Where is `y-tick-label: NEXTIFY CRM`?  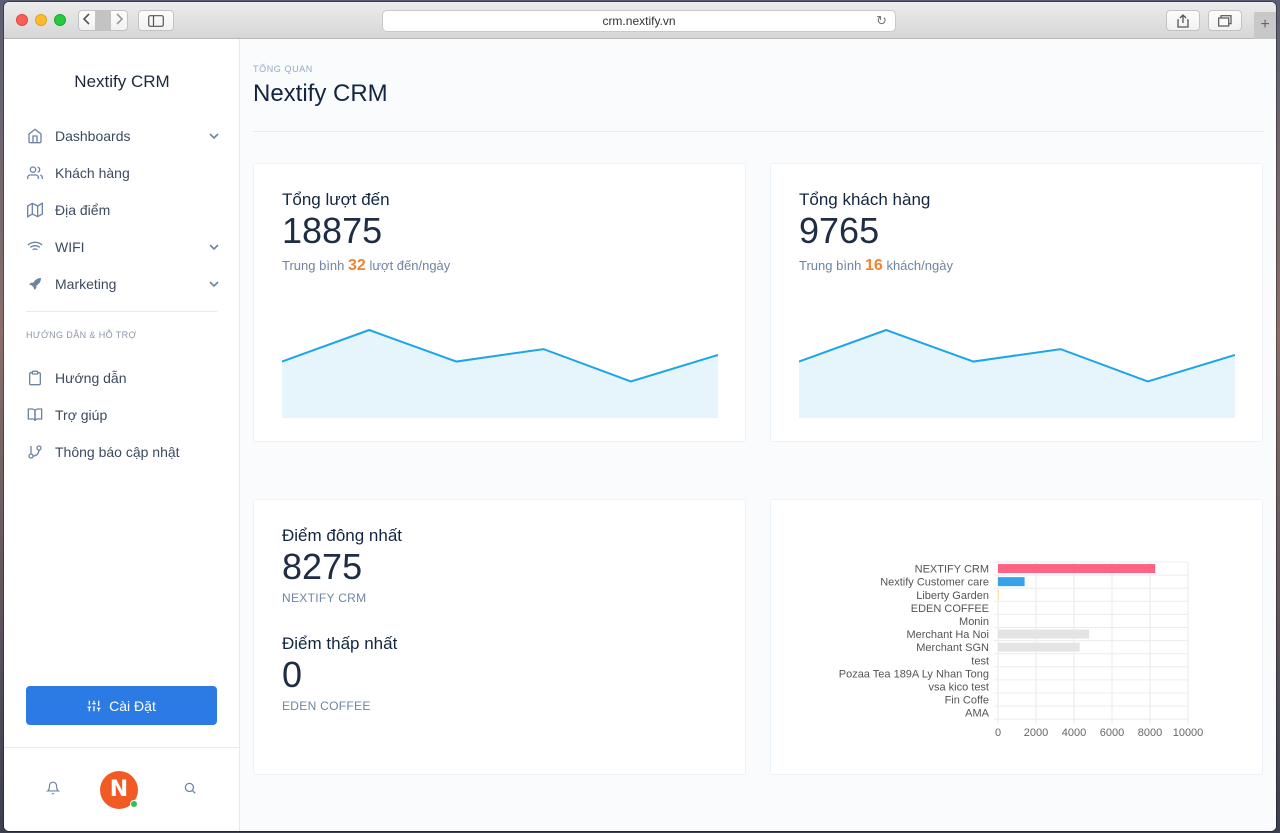 y-tick-label: NEXTIFY CRM is located at coordinates (952, 570).